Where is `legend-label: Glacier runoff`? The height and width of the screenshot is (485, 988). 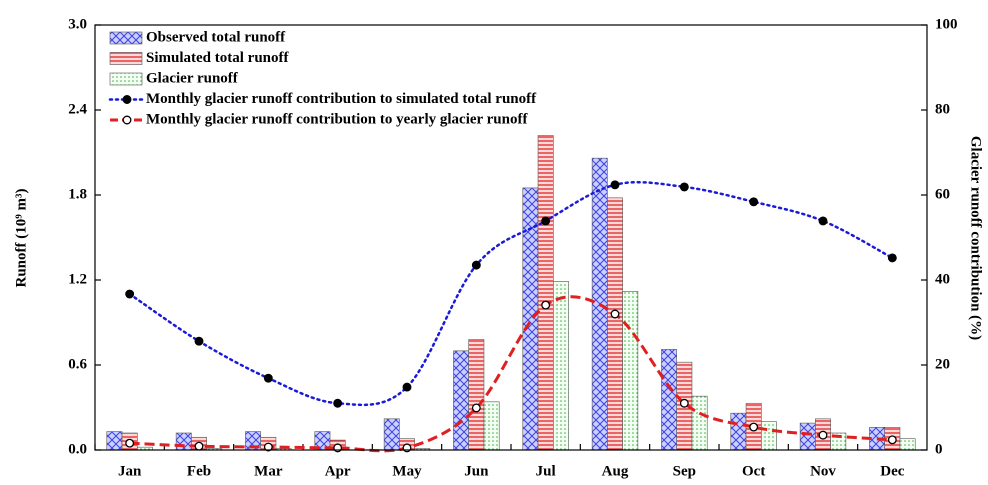
legend-label: Glacier runoff is located at coordinates (192, 78).